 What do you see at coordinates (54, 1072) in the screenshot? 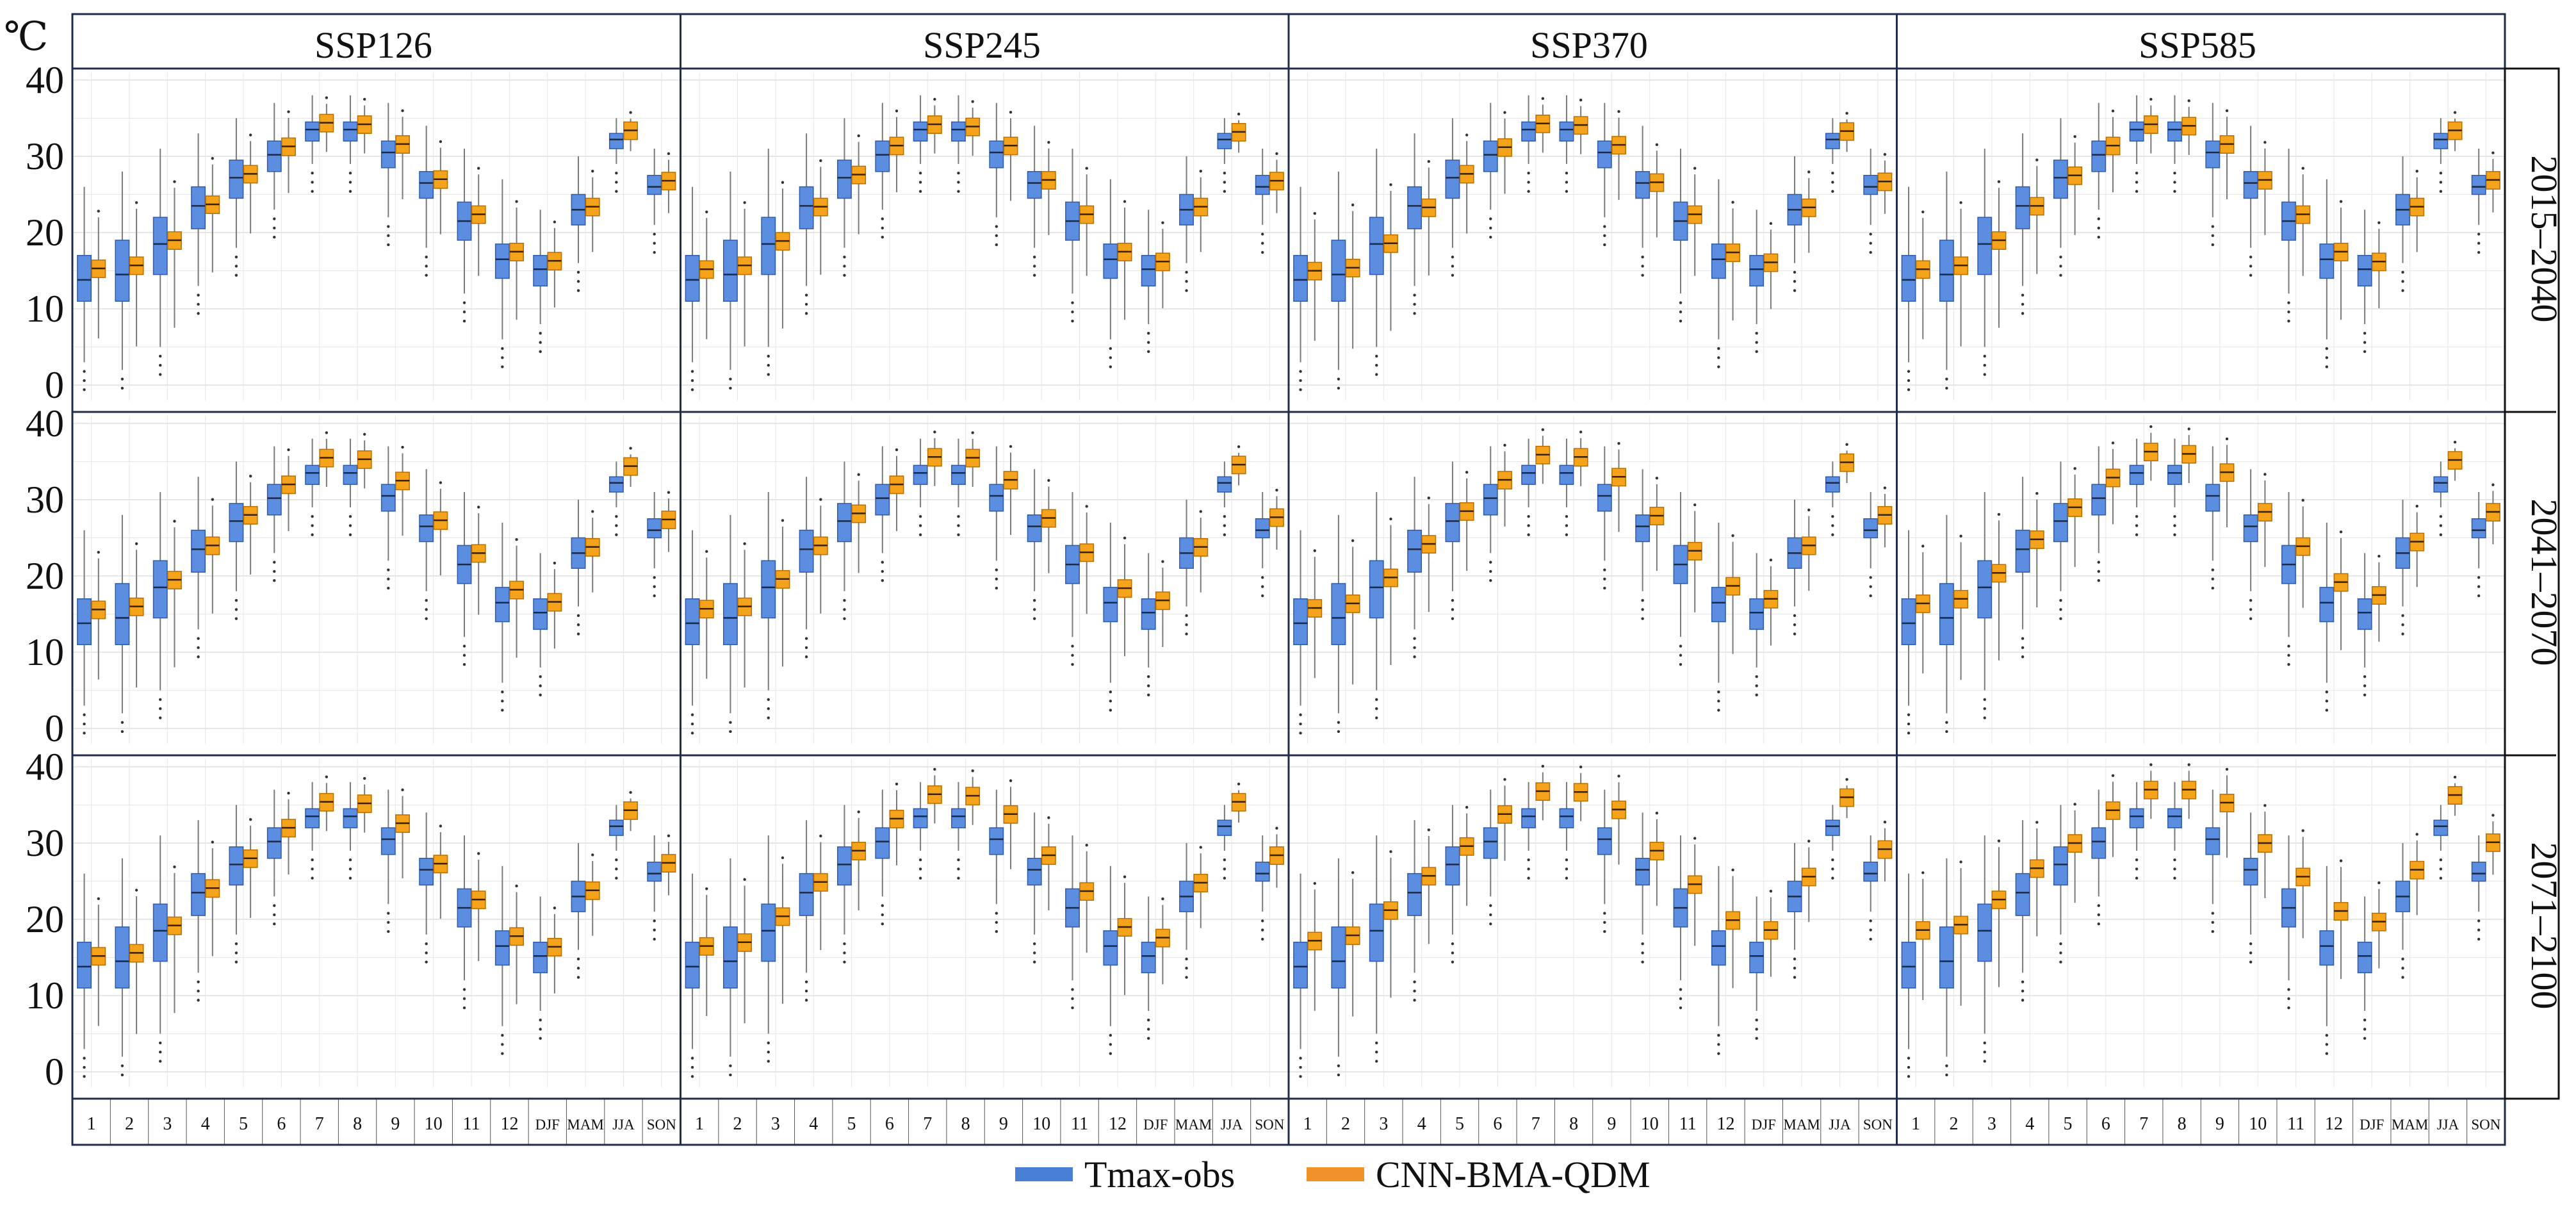
I see `y-tick-label: 0` at bounding box center [54, 1072].